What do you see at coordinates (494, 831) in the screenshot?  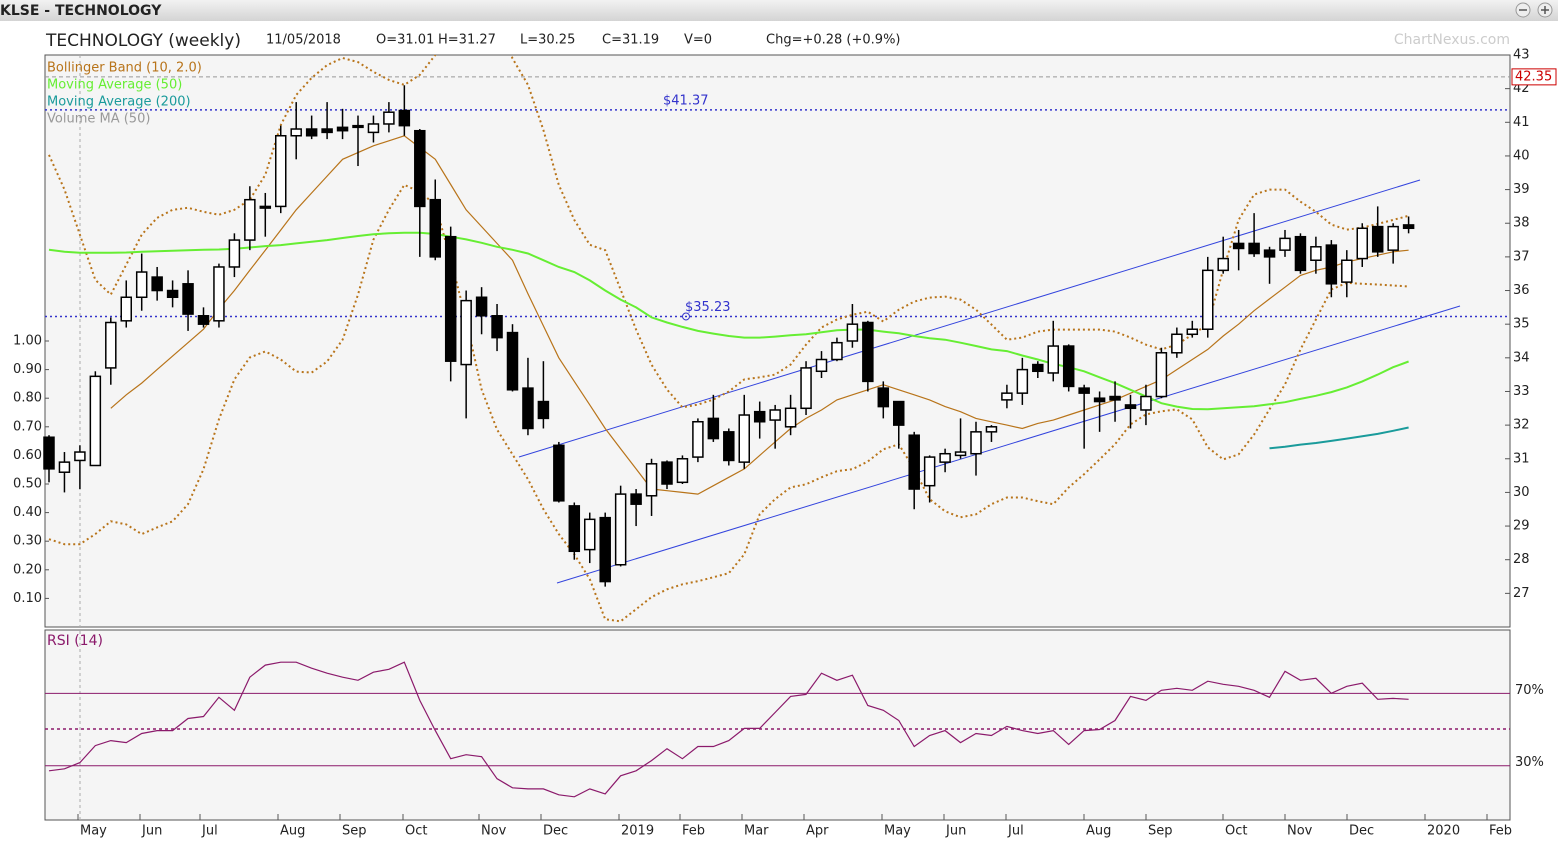 I see `x-tick-label: Nov` at bounding box center [494, 831].